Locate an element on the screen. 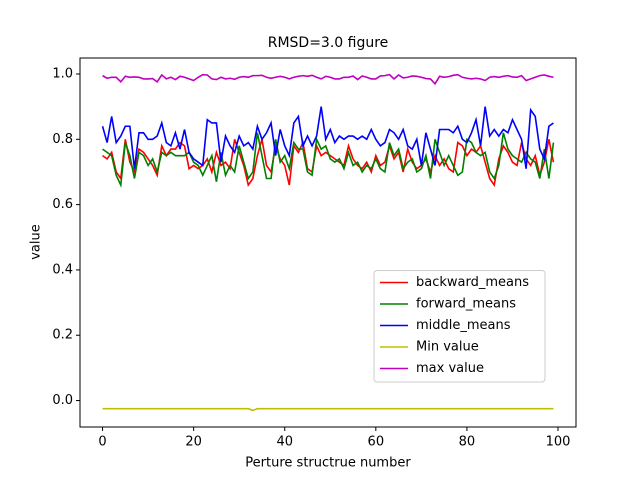  legend-label: forward_means is located at coordinates (466, 304).